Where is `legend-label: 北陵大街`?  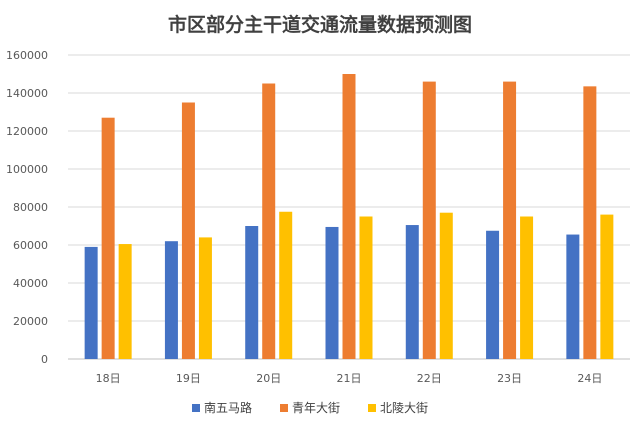 legend-label: 北陵大街 is located at coordinates (404, 408).